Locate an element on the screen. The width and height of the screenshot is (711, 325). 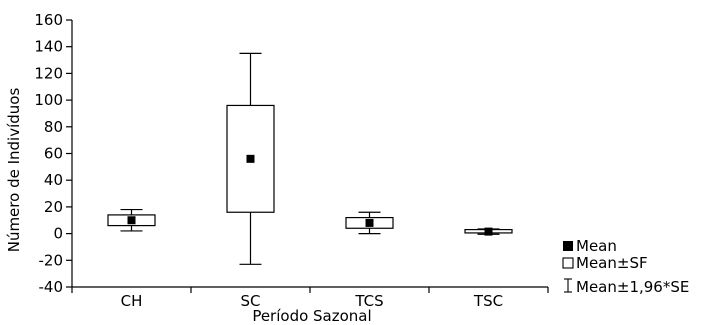
y-tick-label: 40 is located at coordinates (53, 180).